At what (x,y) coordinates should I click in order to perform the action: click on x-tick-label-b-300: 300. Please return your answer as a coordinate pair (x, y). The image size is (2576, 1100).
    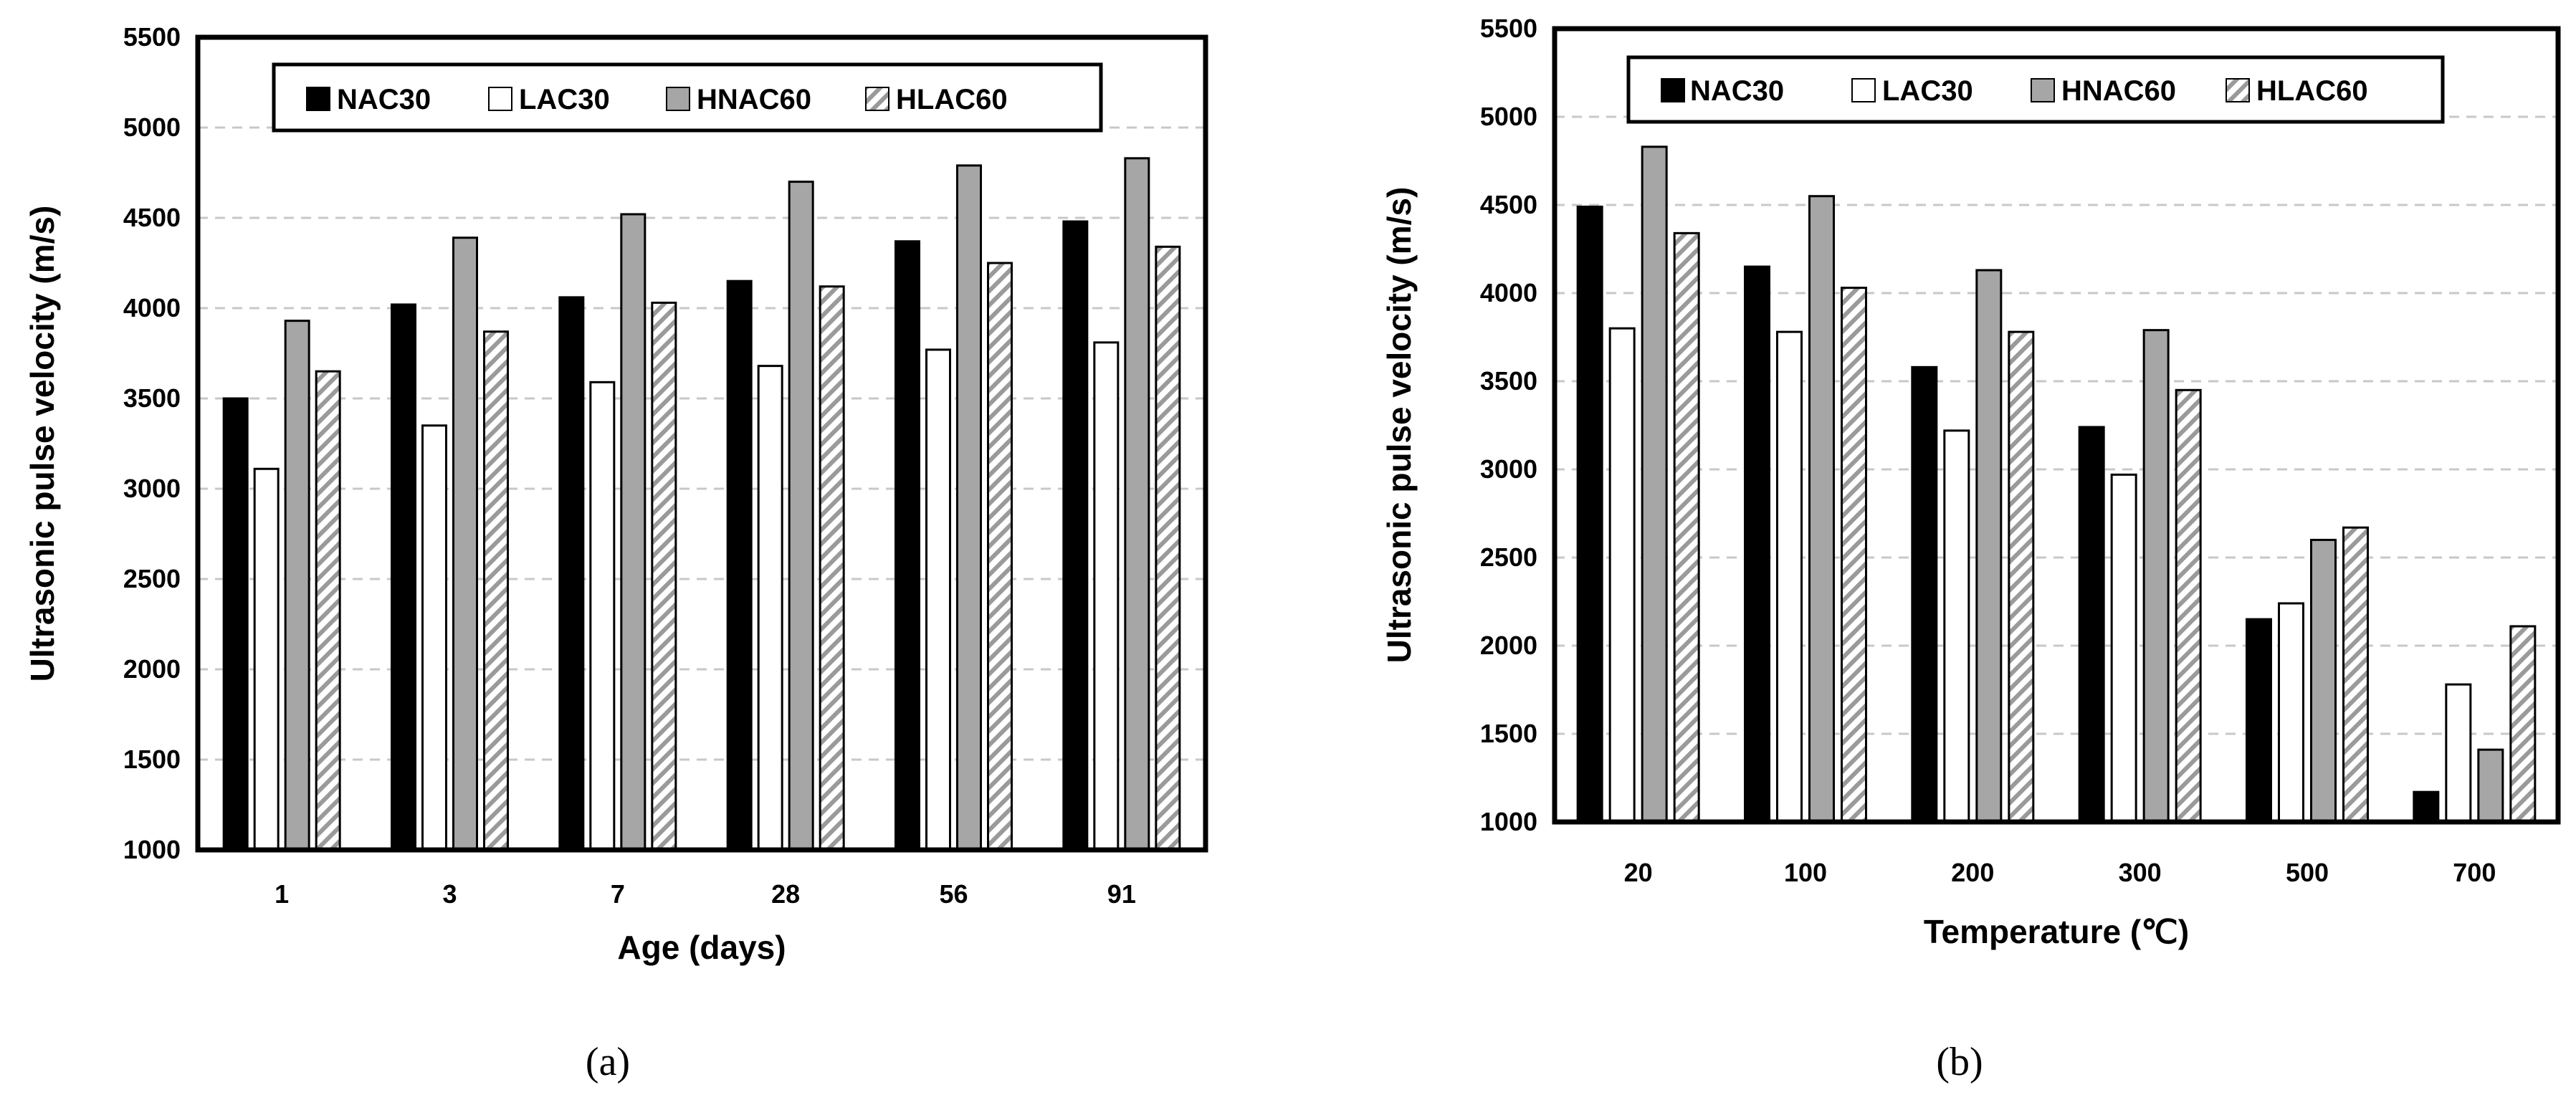
    Looking at the image, I should click on (2140, 872).